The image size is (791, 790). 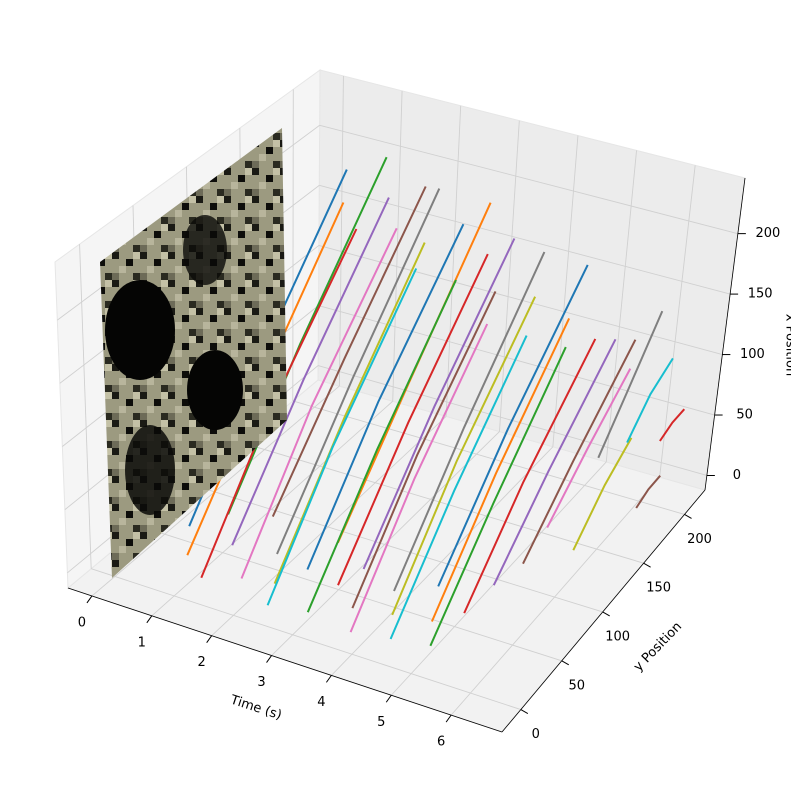 What do you see at coordinates (381, 722) in the screenshot?
I see `x-tick-label: 5` at bounding box center [381, 722].